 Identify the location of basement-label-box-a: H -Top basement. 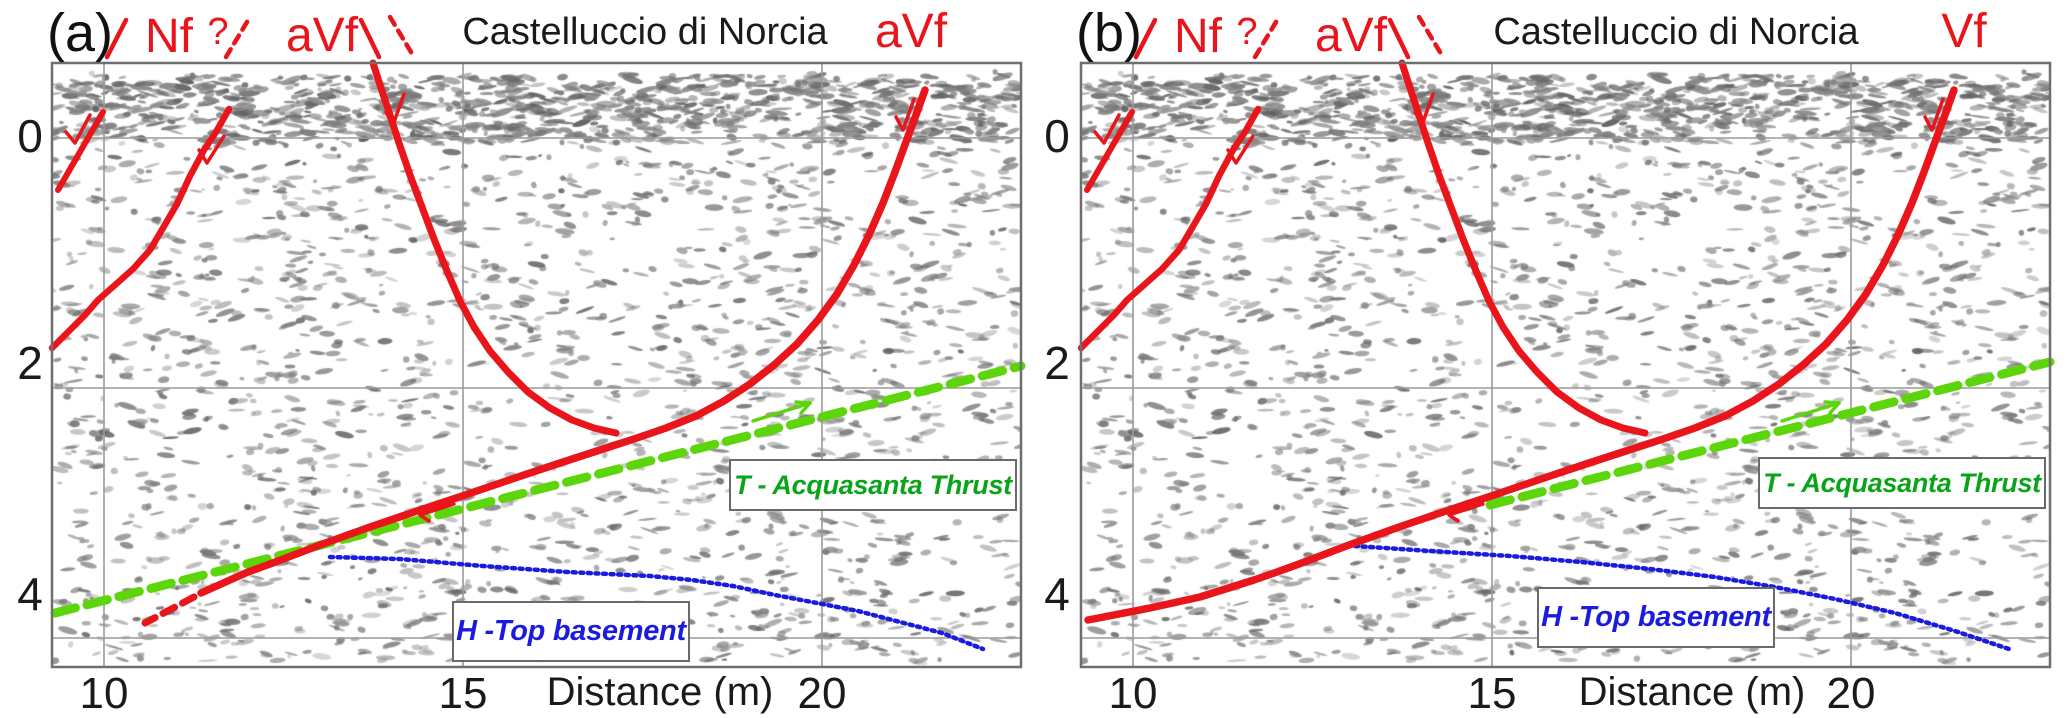
(571, 631).